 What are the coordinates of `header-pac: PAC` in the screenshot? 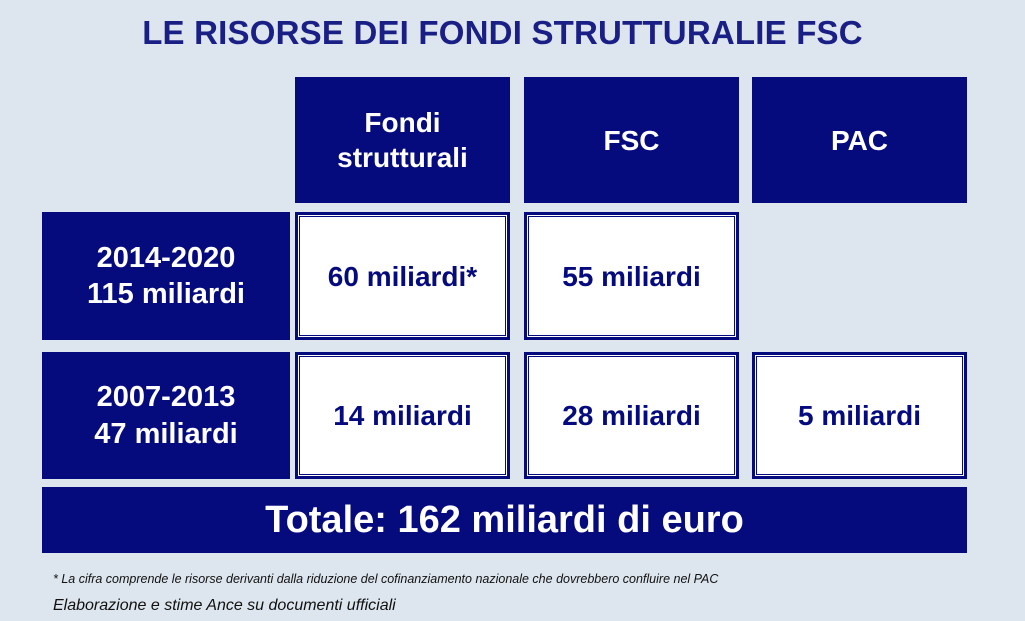 It's located at (859, 140).